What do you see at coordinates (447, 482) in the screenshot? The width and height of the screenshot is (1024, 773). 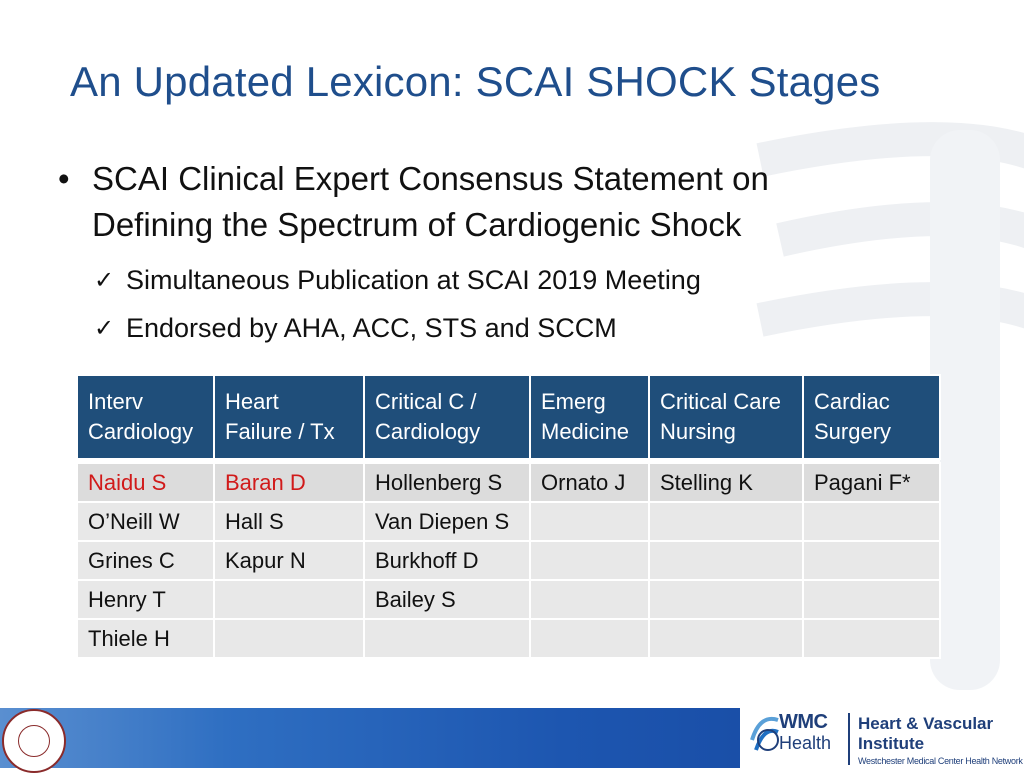 I see `table-cell: Hollenberg S` at bounding box center [447, 482].